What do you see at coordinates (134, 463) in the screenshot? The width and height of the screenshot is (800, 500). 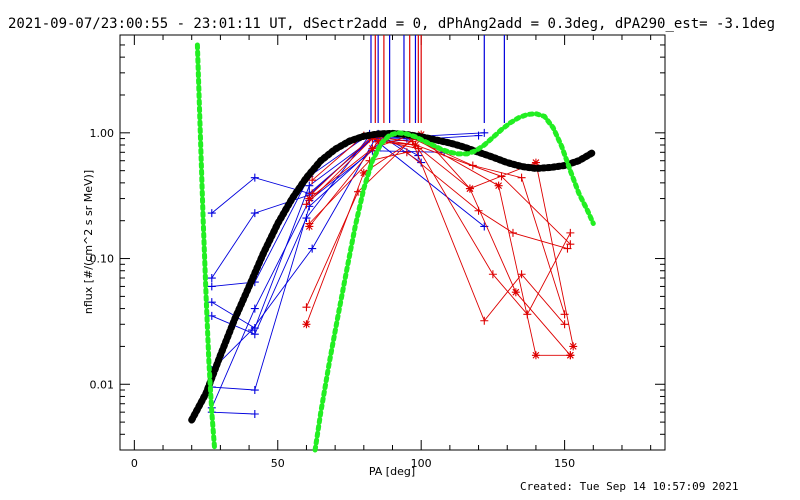 I see `x-tick-label: 0` at bounding box center [134, 463].